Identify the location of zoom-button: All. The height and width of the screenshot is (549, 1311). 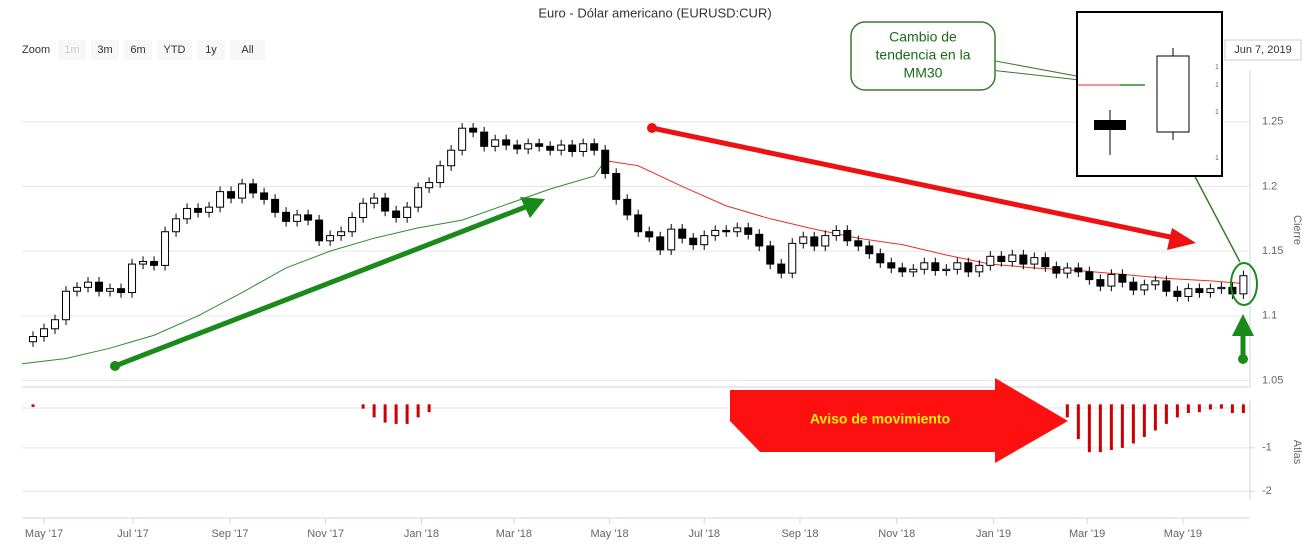
(247, 50).